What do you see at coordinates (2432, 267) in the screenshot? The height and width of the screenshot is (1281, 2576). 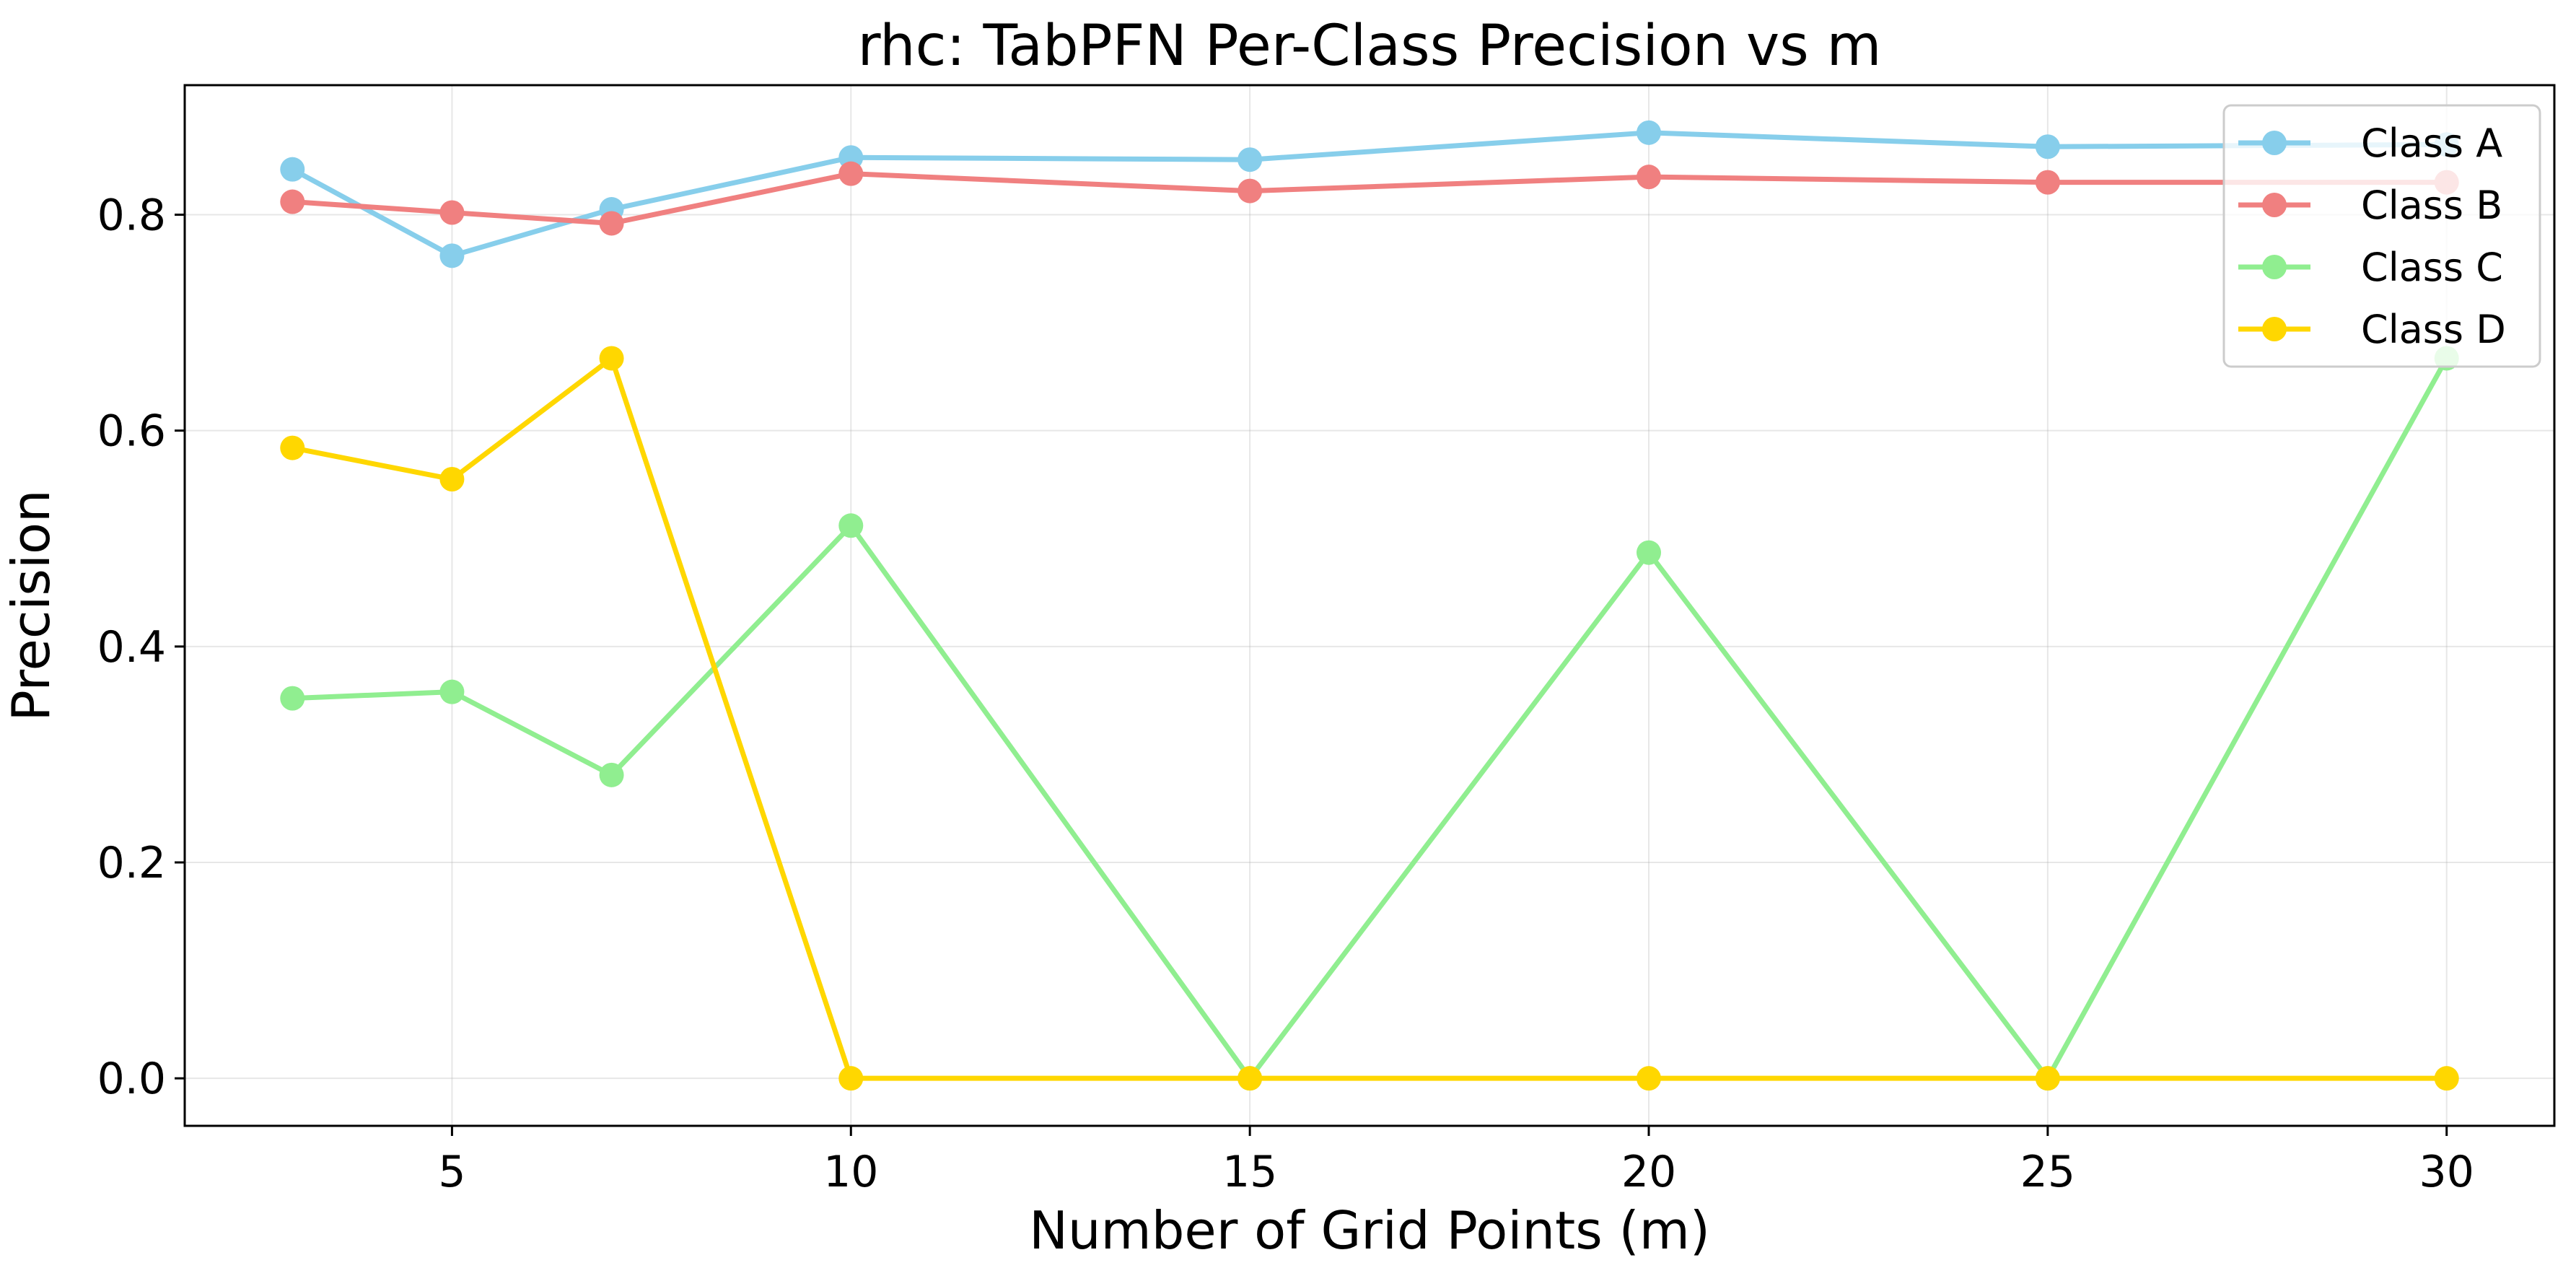 I see `legend-label: Class C` at bounding box center [2432, 267].